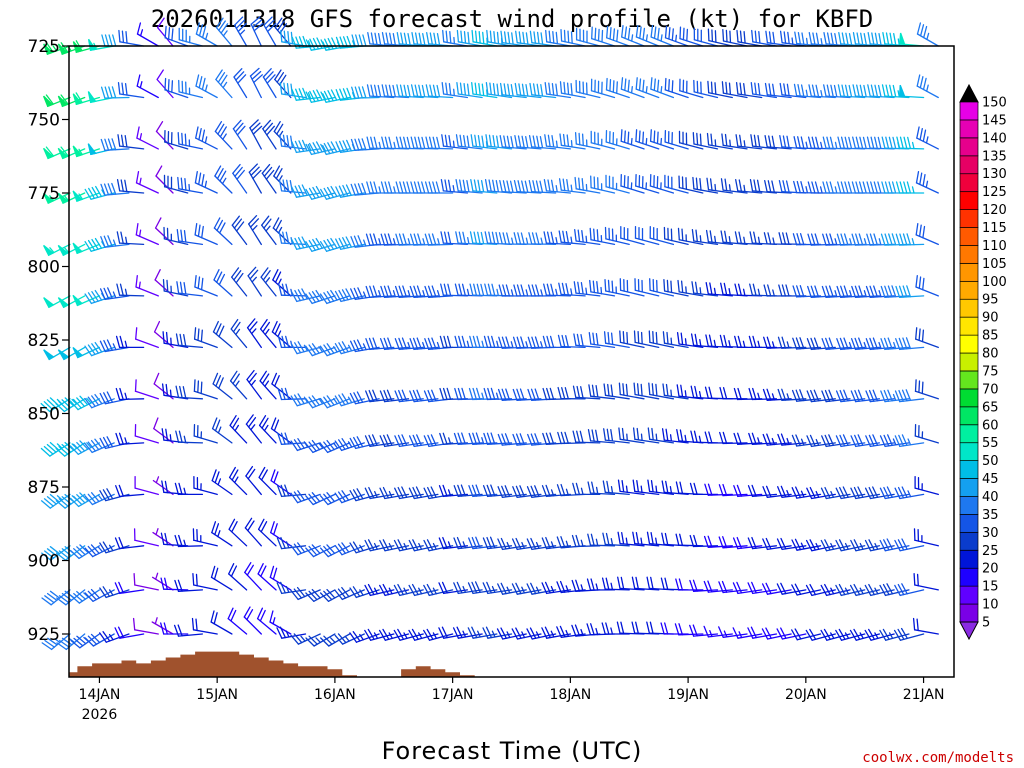  I want to click on colorbar-label: 15, so click(990, 587).